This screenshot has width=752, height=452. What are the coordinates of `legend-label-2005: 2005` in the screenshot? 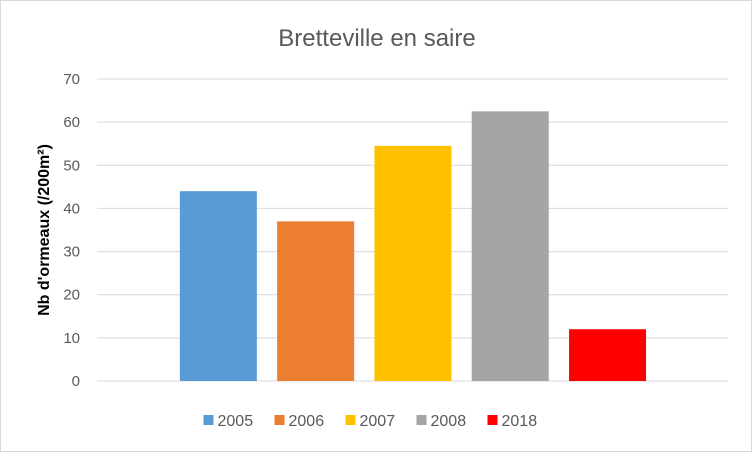 It's located at (236, 421).